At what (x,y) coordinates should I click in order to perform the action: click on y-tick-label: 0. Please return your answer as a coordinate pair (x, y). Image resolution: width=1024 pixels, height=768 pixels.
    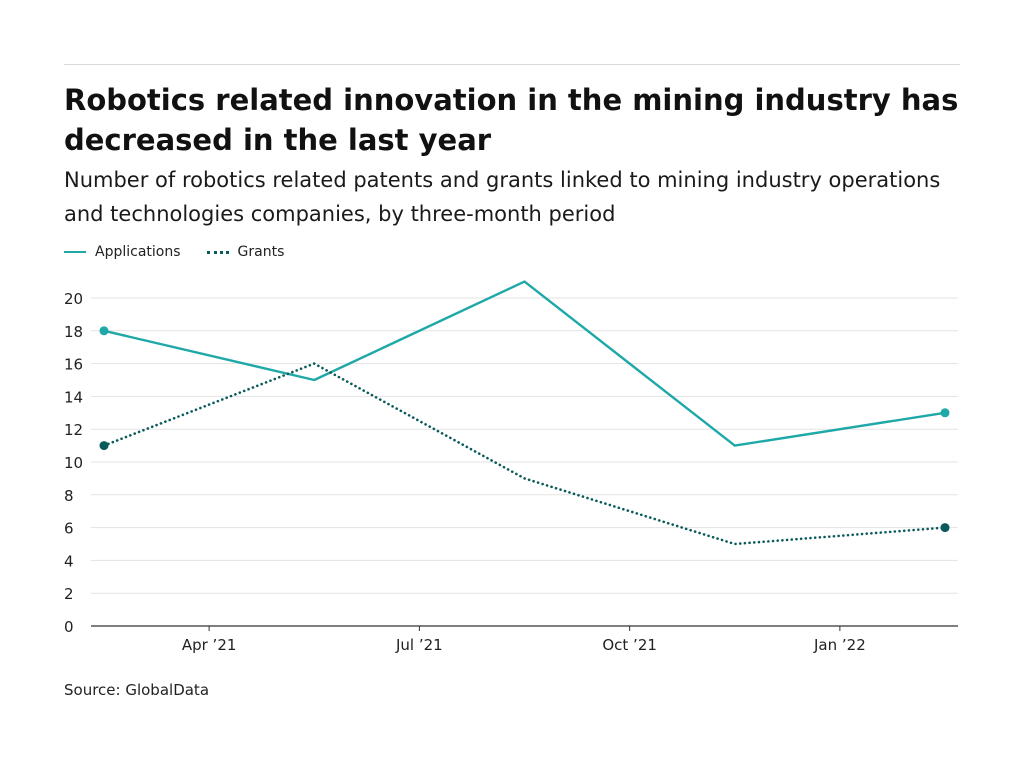
    Looking at the image, I should click on (69, 627).